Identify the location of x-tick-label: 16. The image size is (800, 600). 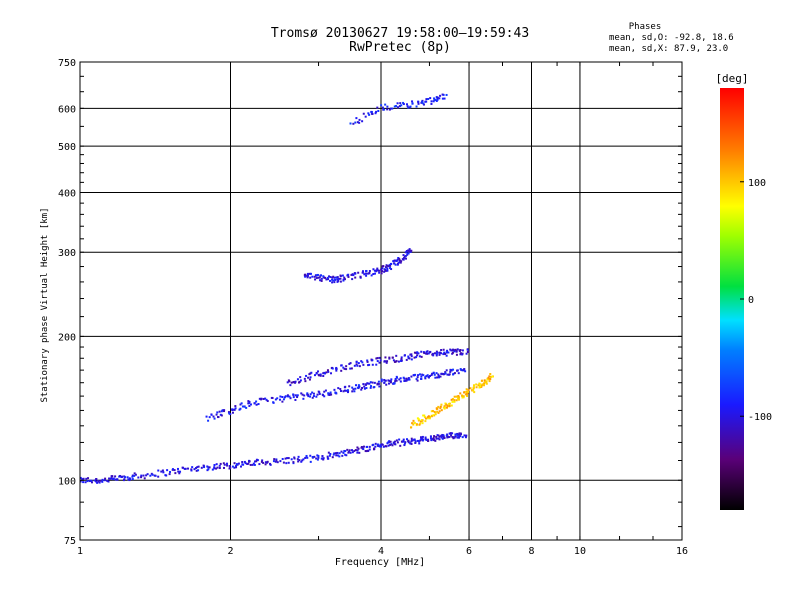
(682, 551).